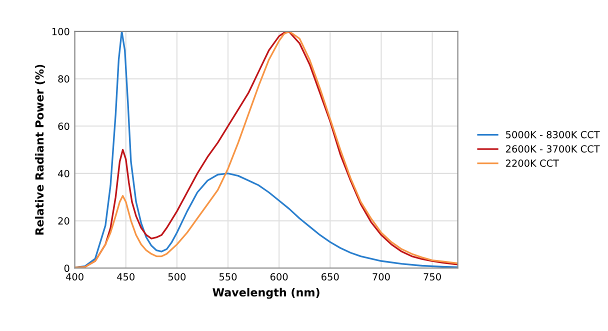 The height and width of the screenshot is (331, 608). What do you see at coordinates (40, 149) in the screenshot?
I see `y-axis-title: Relative Radiant Power (%)` at bounding box center [40, 149].